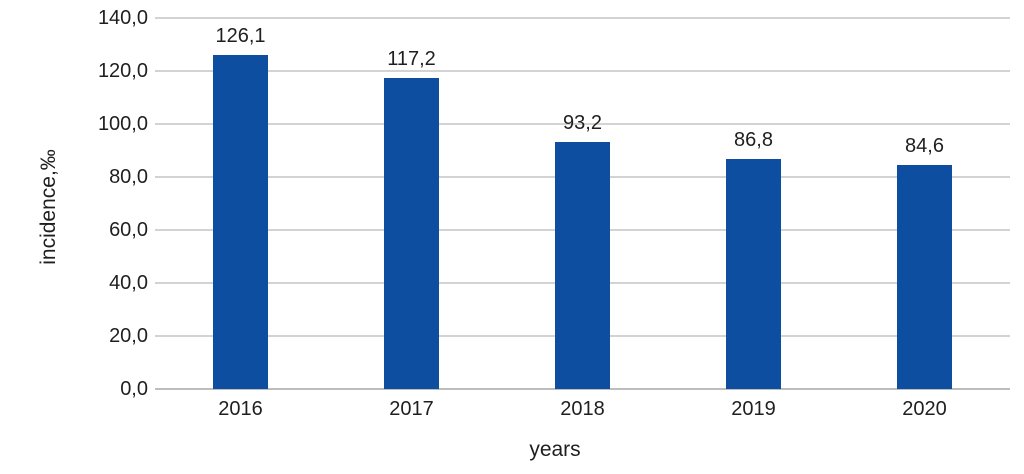 The height and width of the screenshot is (474, 1024). What do you see at coordinates (122, 18) in the screenshot?
I see `y-tick-label: 140,0` at bounding box center [122, 18].